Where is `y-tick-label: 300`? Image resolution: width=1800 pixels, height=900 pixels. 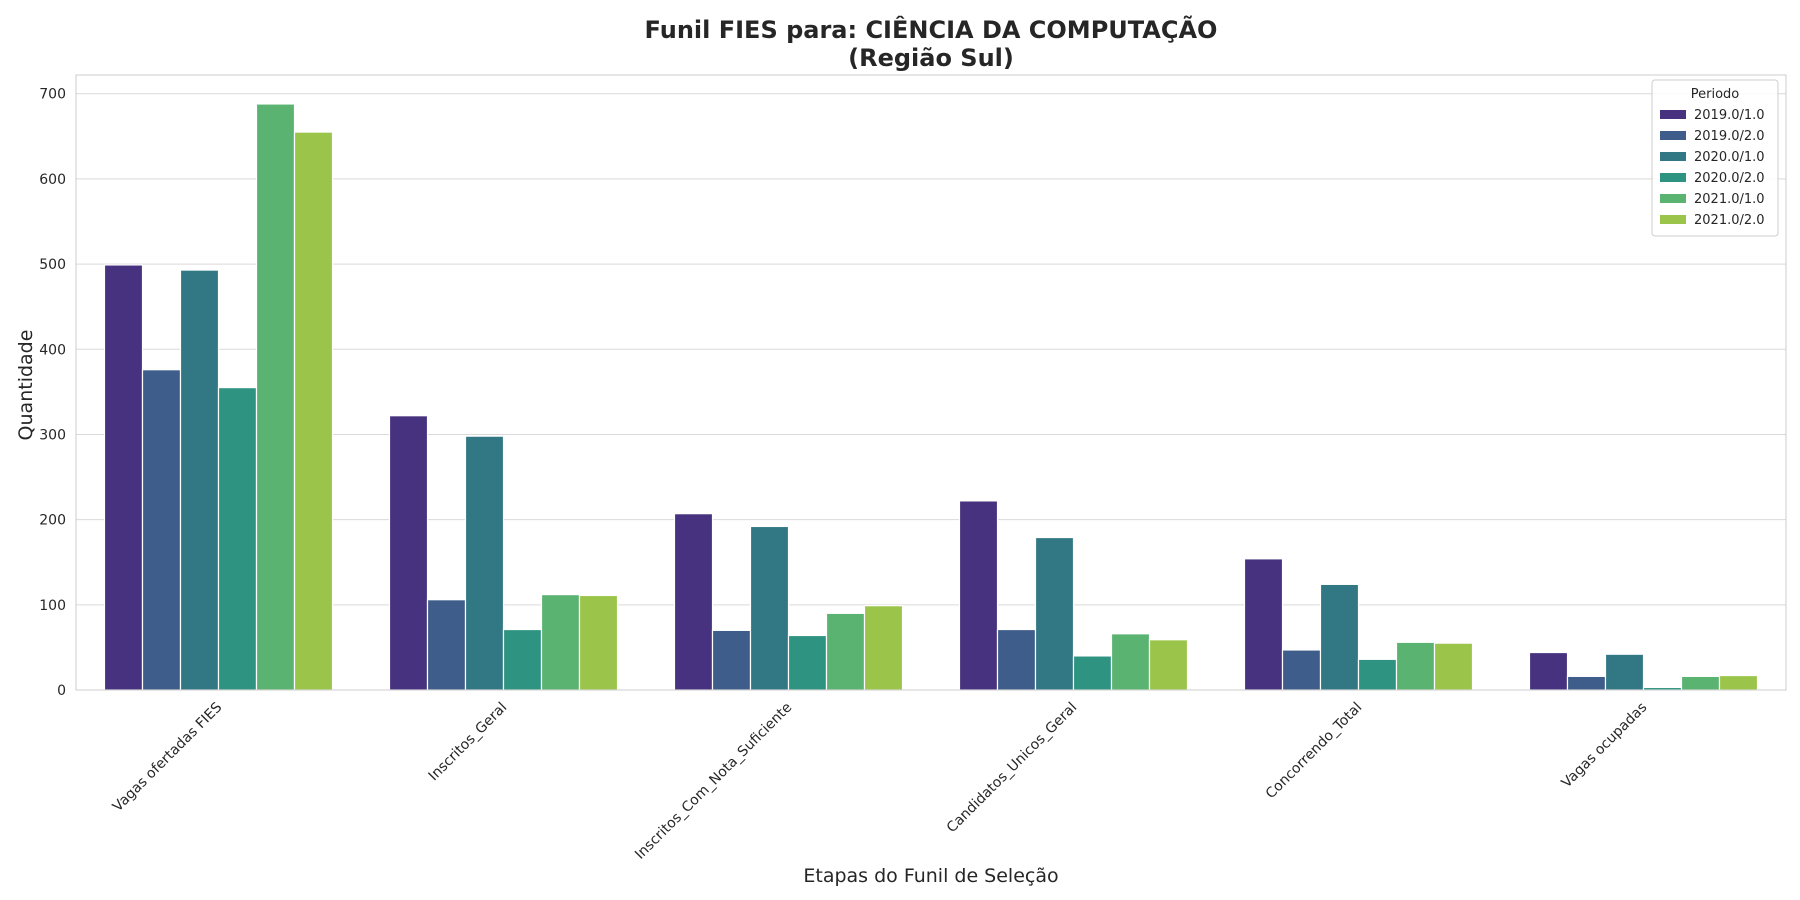
y-tick-label: 300 is located at coordinates (52, 435).